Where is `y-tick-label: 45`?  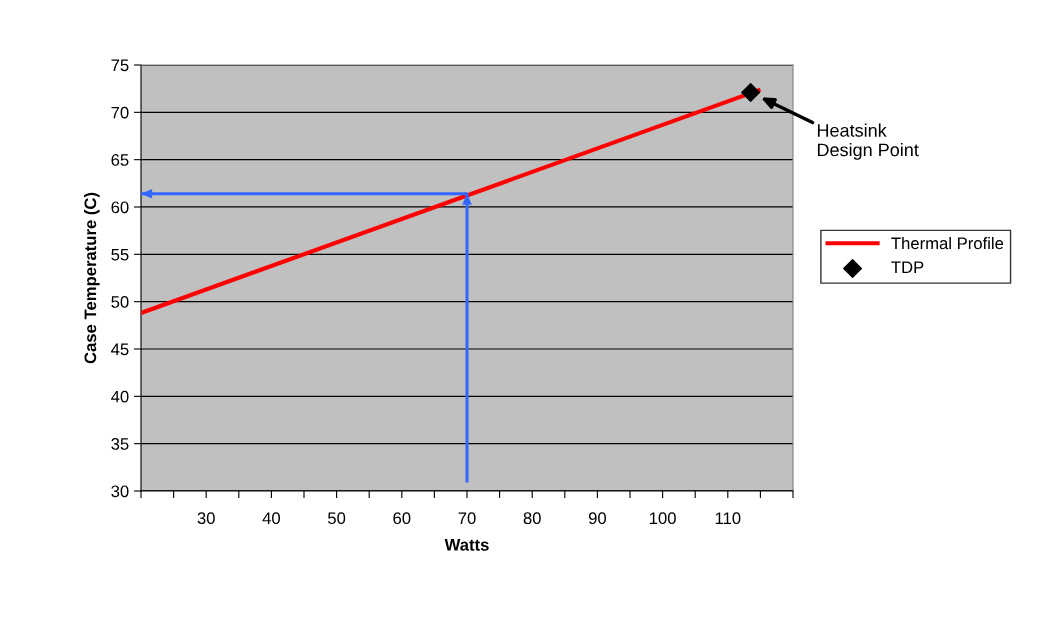
y-tick-label: 45 is located at coordinates (120, 349).